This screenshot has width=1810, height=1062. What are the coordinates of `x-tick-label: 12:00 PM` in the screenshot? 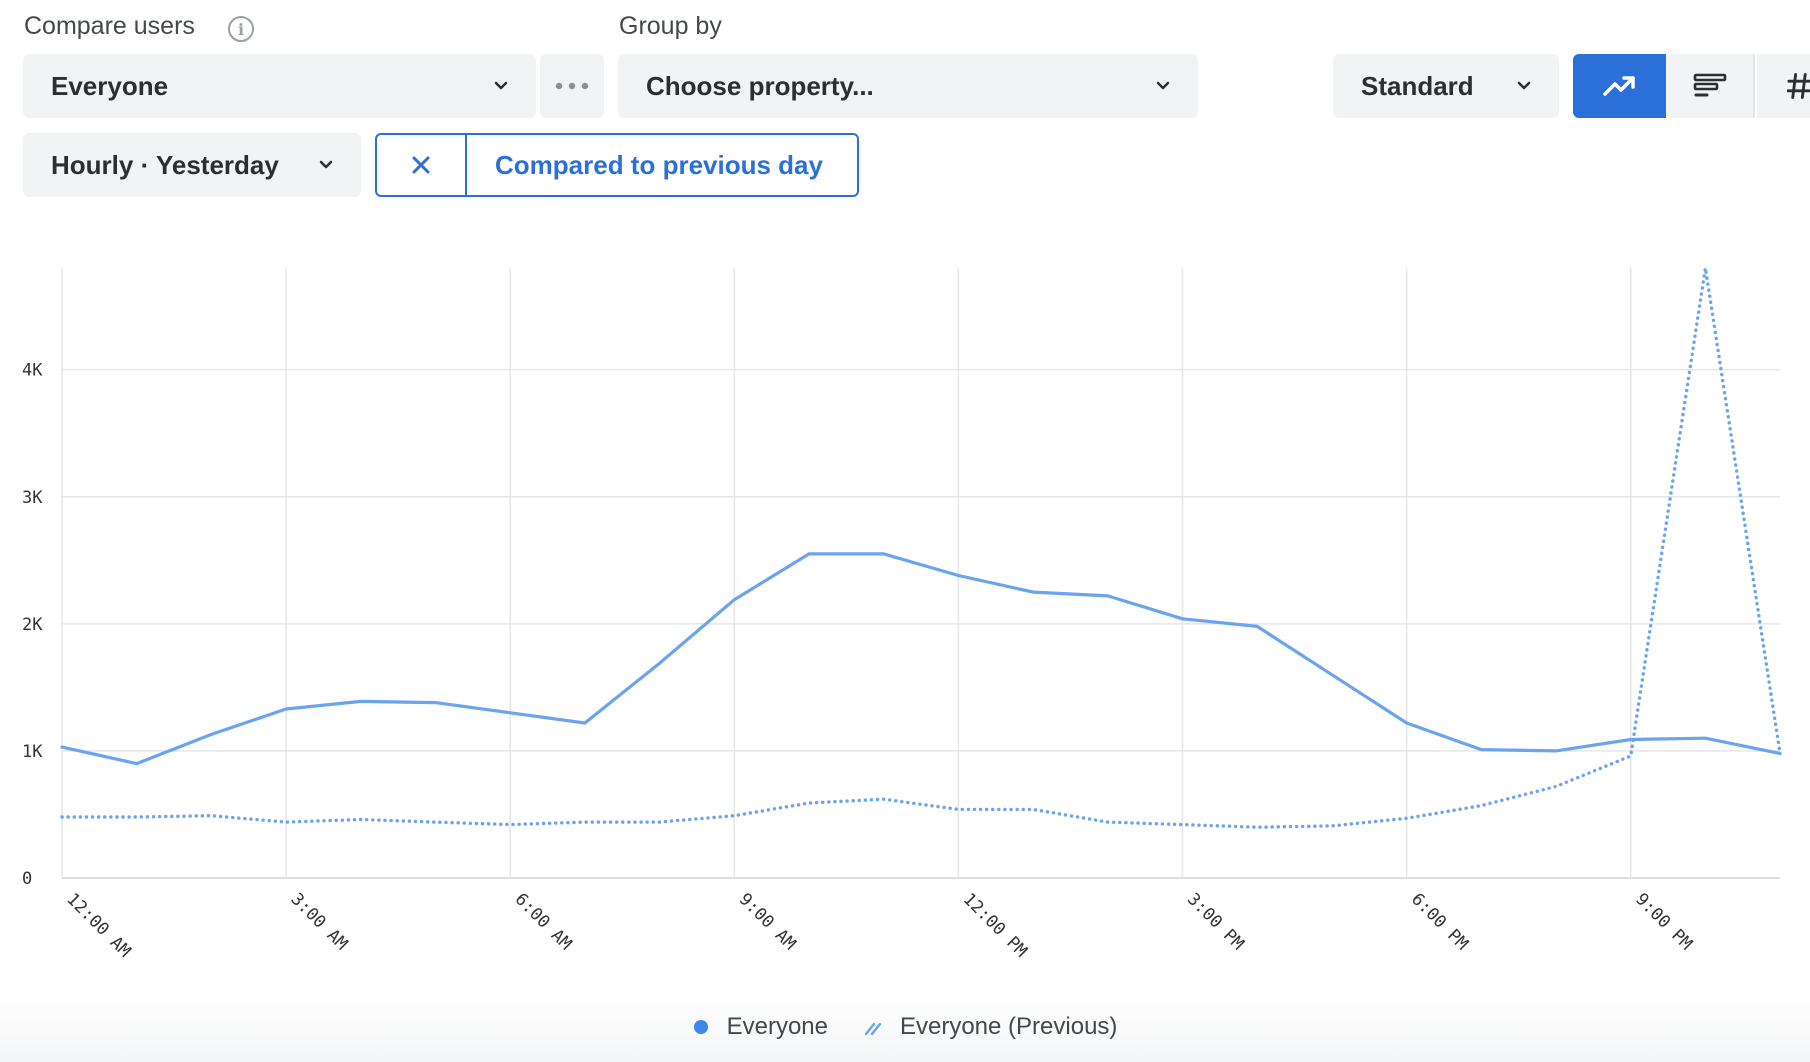 It's located at (995, 925).